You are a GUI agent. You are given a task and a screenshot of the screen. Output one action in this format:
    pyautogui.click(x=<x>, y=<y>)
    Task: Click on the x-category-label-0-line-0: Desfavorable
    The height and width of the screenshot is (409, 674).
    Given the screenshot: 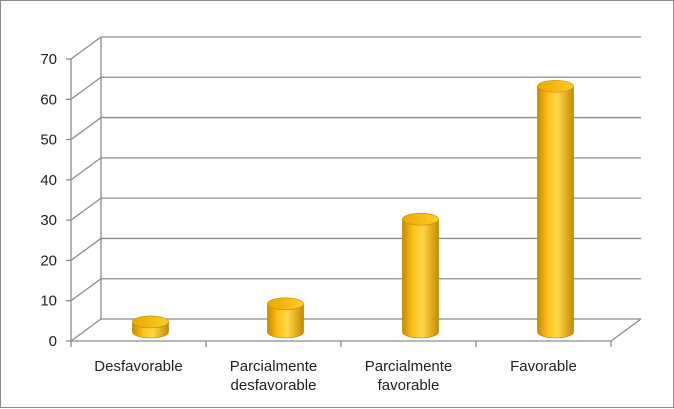 What is the action you would take?
    pyautogui.click(x=138, y=366)
    